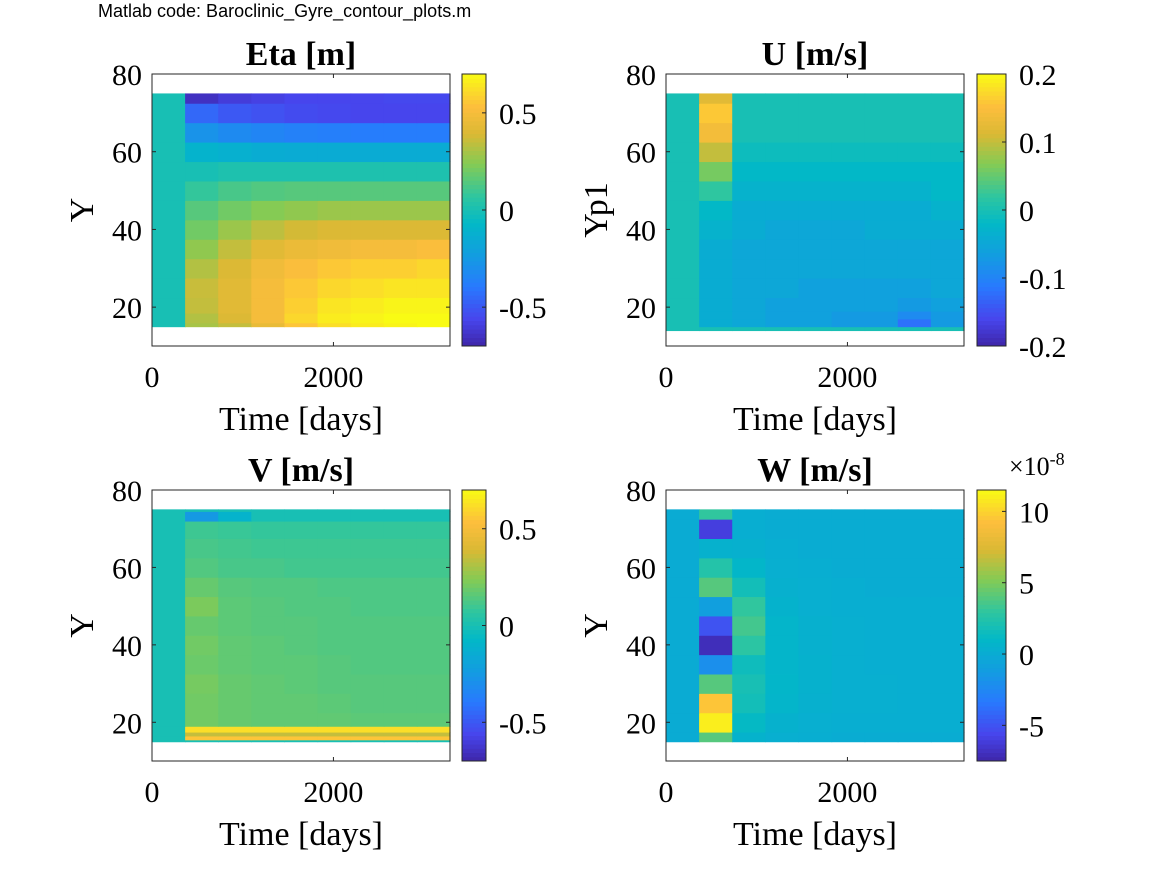 This screenshot has height=875, width=1167. What do you see at coordinates (666, 377) in the screenshot?
I see `x-tick-label: 0` at bounding box center [666, 377].